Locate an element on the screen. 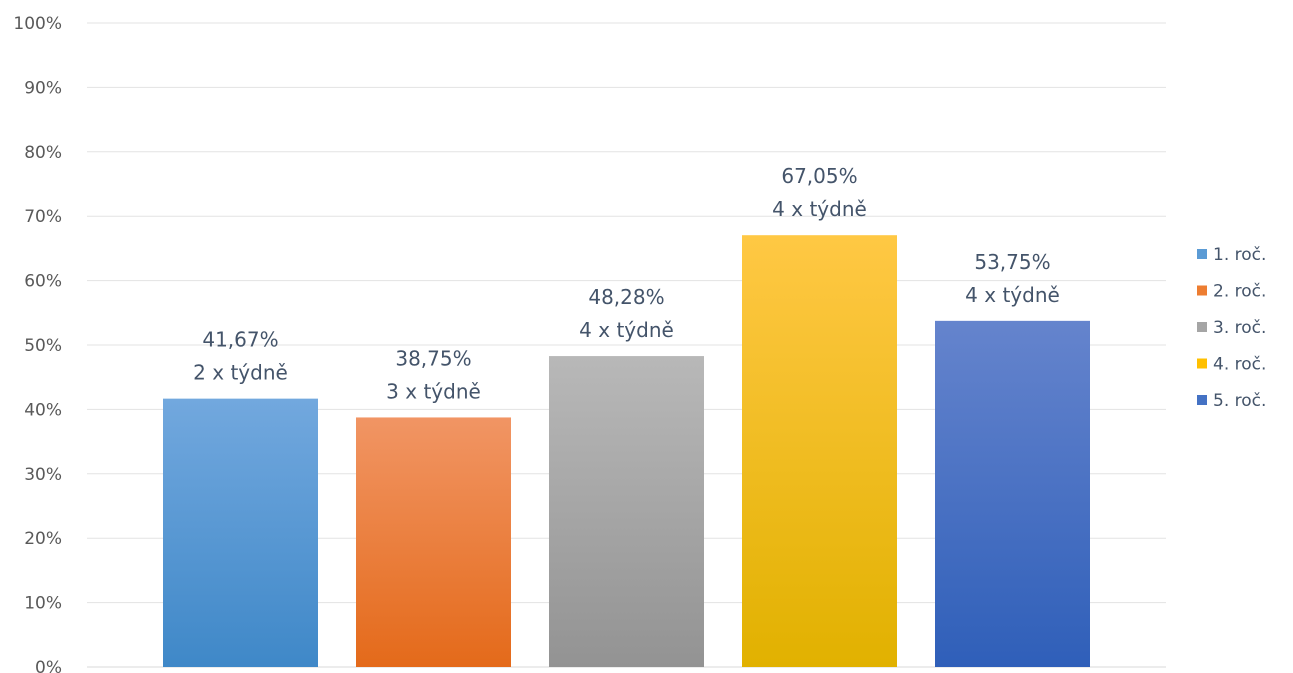  y-tick-label: 70% is located at coordinates (43, 217).